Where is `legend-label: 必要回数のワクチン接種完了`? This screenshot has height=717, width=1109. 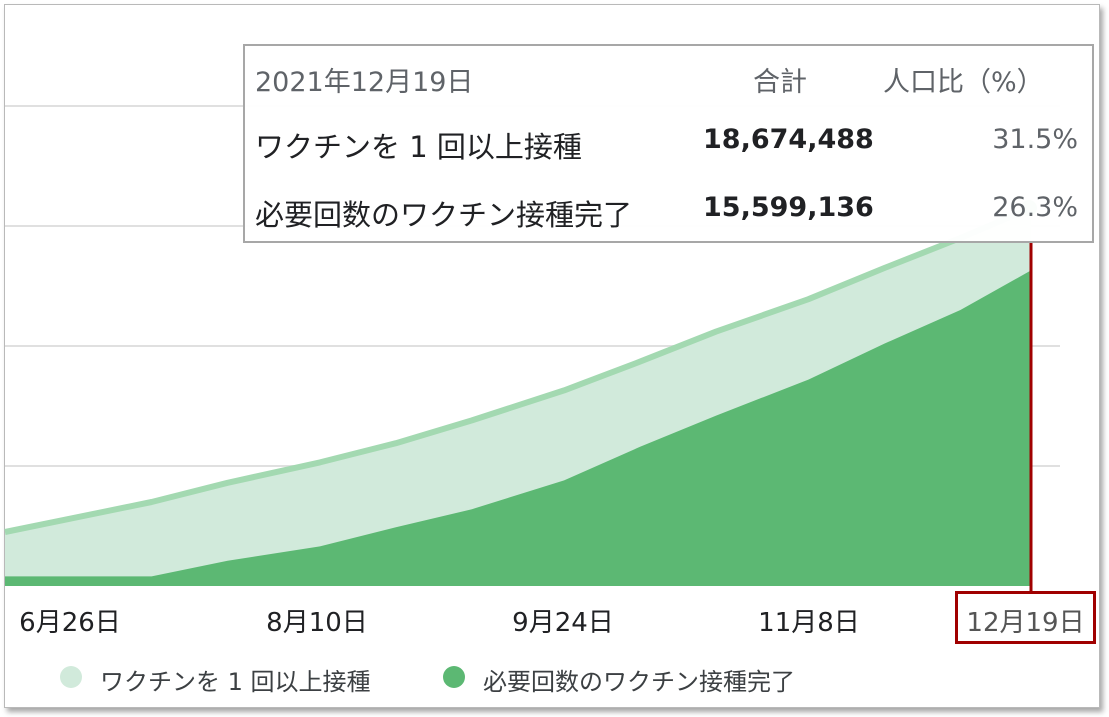 legend-label: 必要回数のワクチン接種完了 is located at coordinates (639, 682).